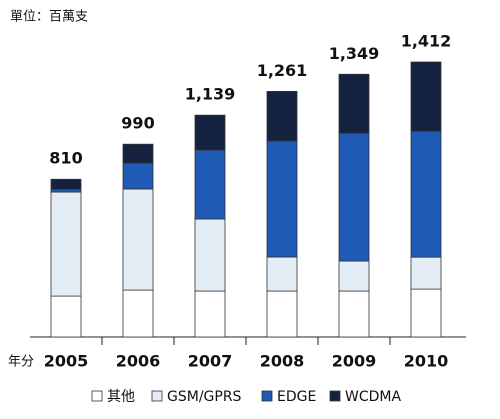  Describe the element at coordinates (282, 70) in the screenshot. I see `total-label: 1,261` at that location.